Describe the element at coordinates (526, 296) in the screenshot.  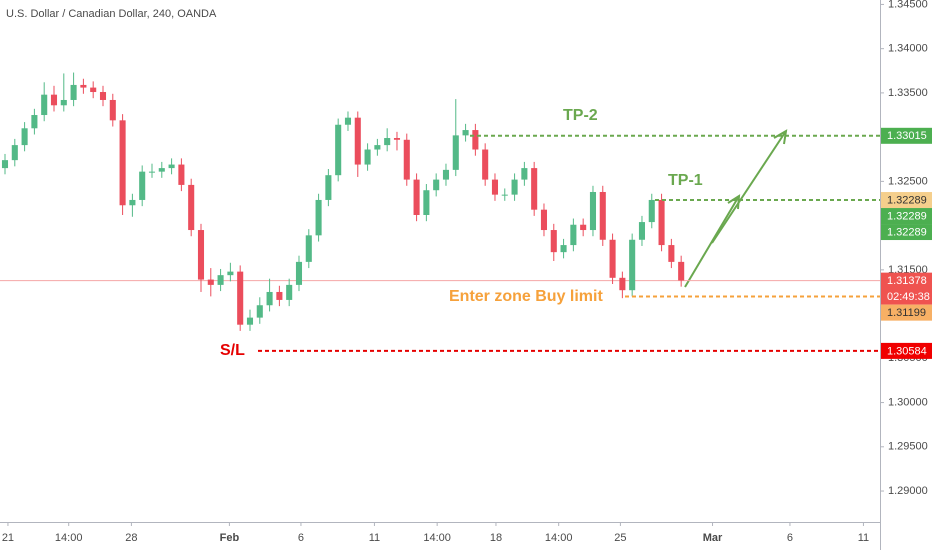
I see `level-label: Enter zone Buy limit` at that location.